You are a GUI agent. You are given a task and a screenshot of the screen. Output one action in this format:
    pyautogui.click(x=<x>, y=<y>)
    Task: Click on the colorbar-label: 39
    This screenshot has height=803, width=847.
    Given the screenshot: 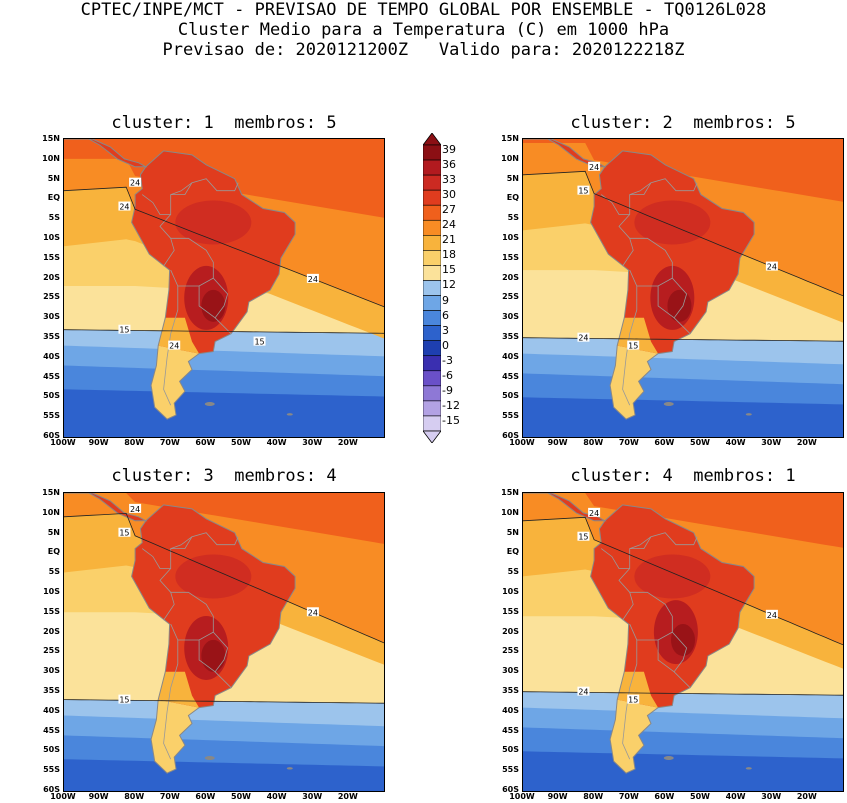 What is the action you would take?
    pyautogui.click(x=449, y=149)
    